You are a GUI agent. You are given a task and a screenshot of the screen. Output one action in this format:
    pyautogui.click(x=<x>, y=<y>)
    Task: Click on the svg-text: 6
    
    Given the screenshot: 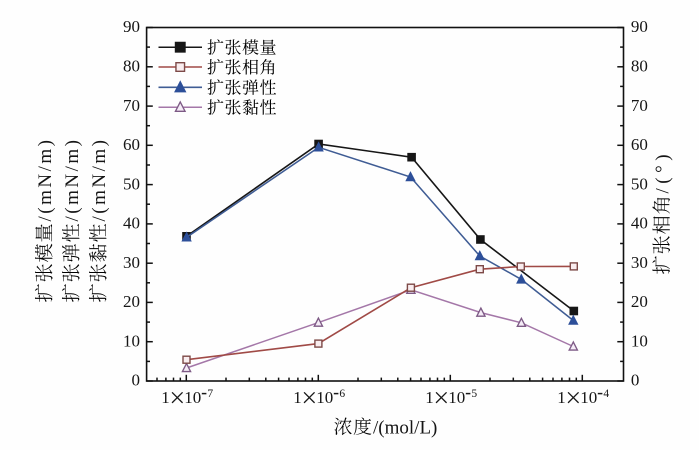 What is the action you would take?
    pyautogui.click(x=342, y=394)
    